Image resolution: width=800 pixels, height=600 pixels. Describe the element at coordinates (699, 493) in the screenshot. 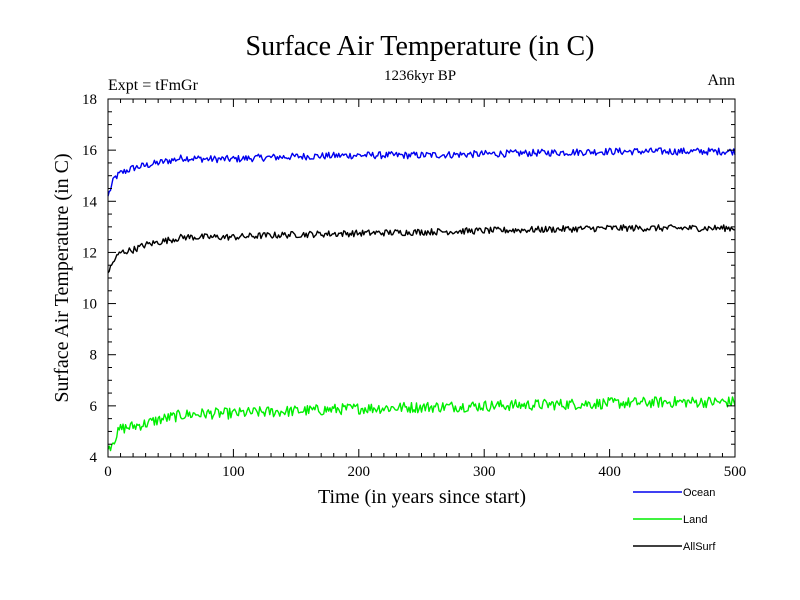

I see `legend-label-ocean: Ocean` at that location.